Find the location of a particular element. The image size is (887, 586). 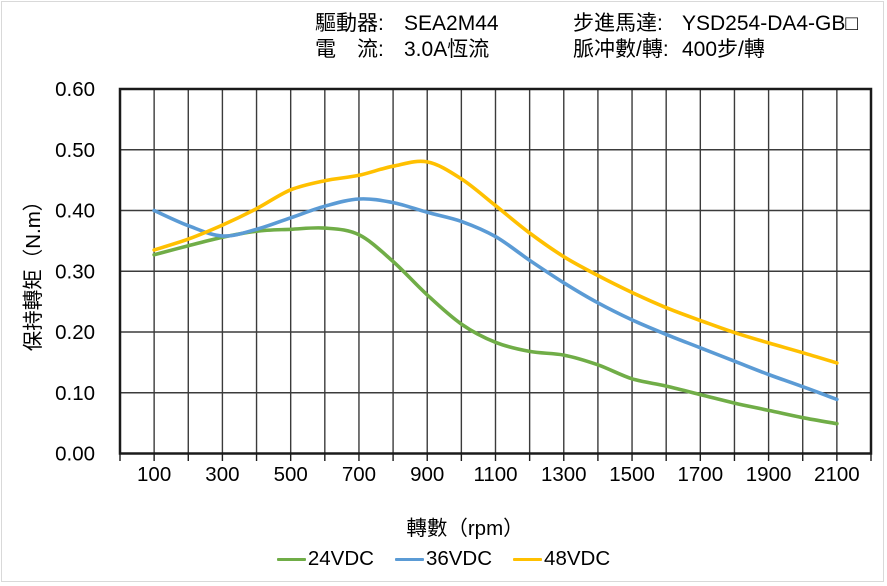

legend-item-48vdc: 48VDC is located at coordinates (561, 559).